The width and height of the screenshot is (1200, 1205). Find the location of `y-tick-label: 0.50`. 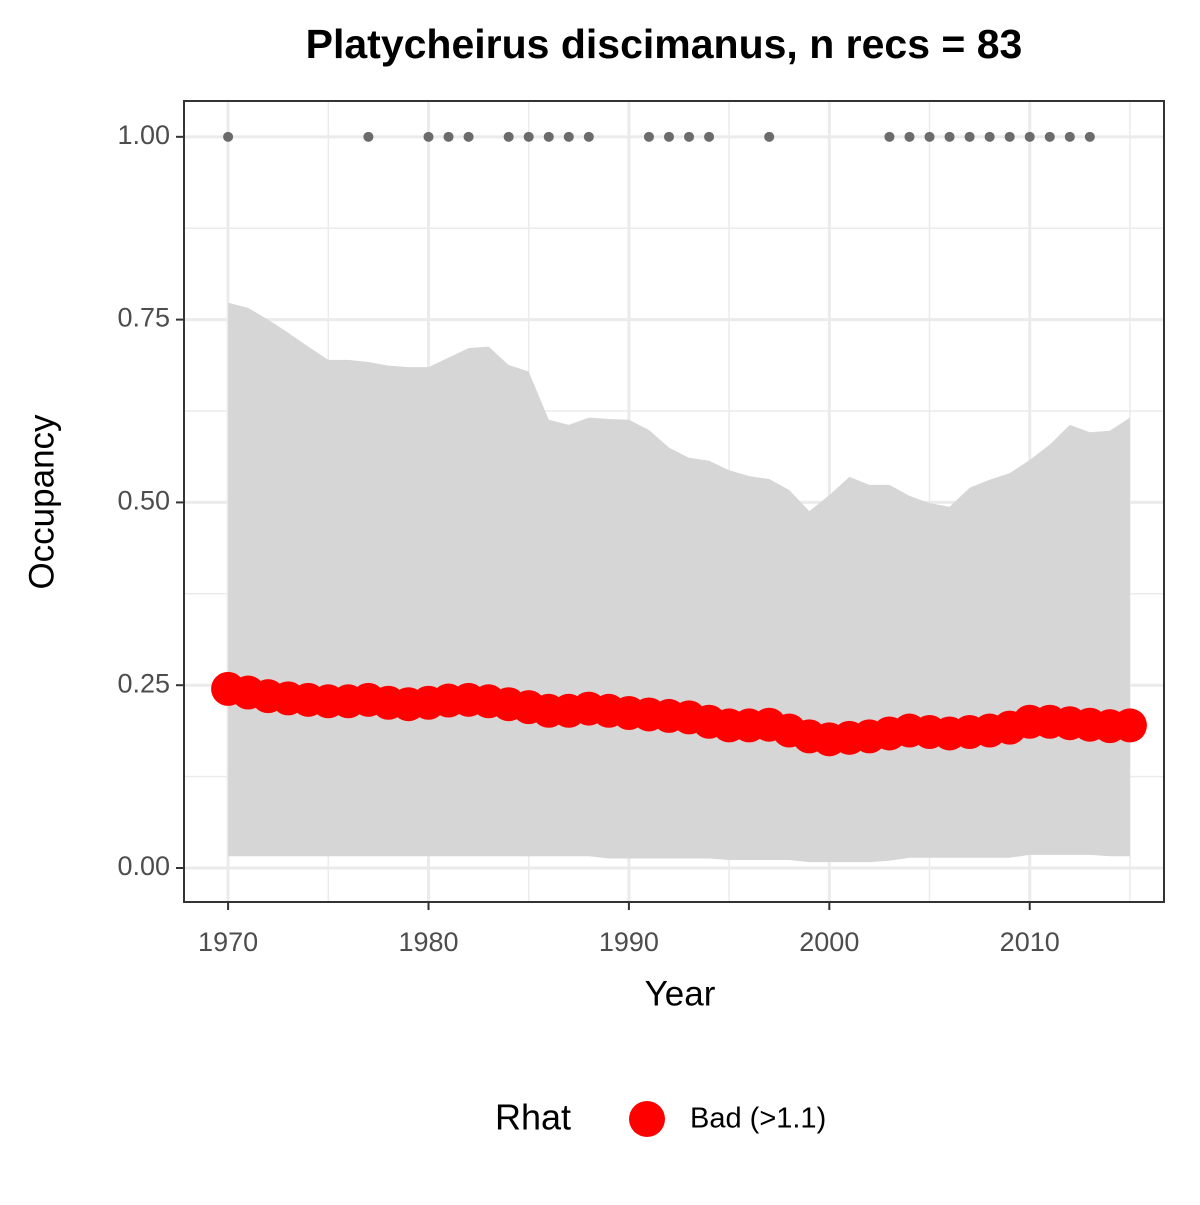

y-tick-label: 0.50 is located at coordinates (143, 501).